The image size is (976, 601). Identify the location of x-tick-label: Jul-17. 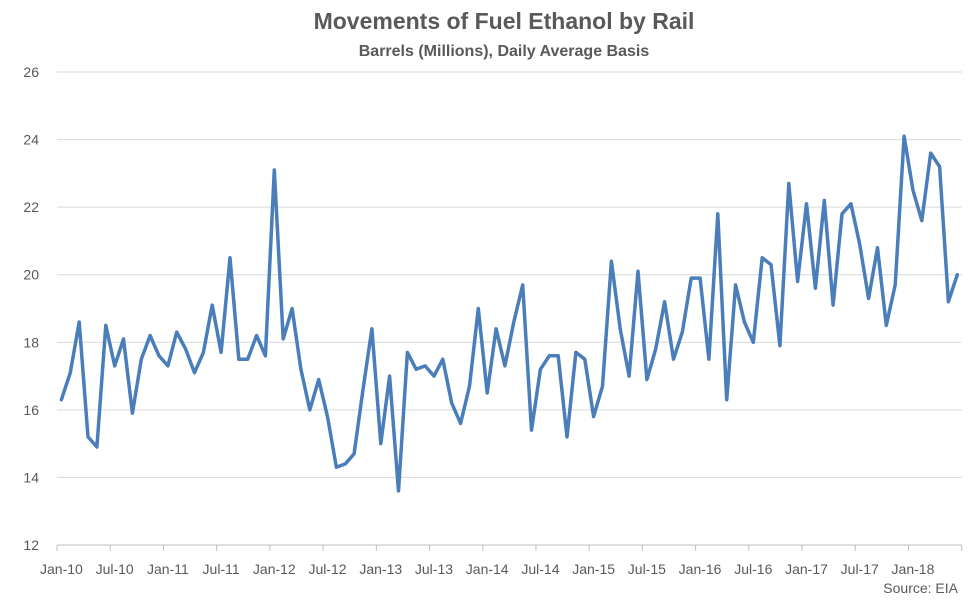
(860, 569).